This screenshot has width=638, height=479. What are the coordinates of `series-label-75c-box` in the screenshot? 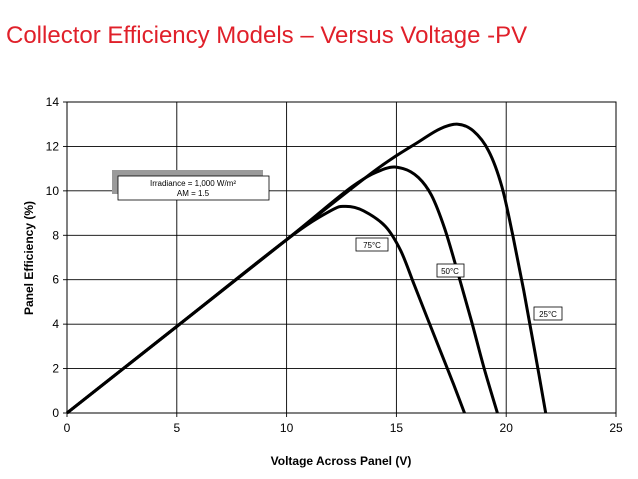 It's located at (372, 244).